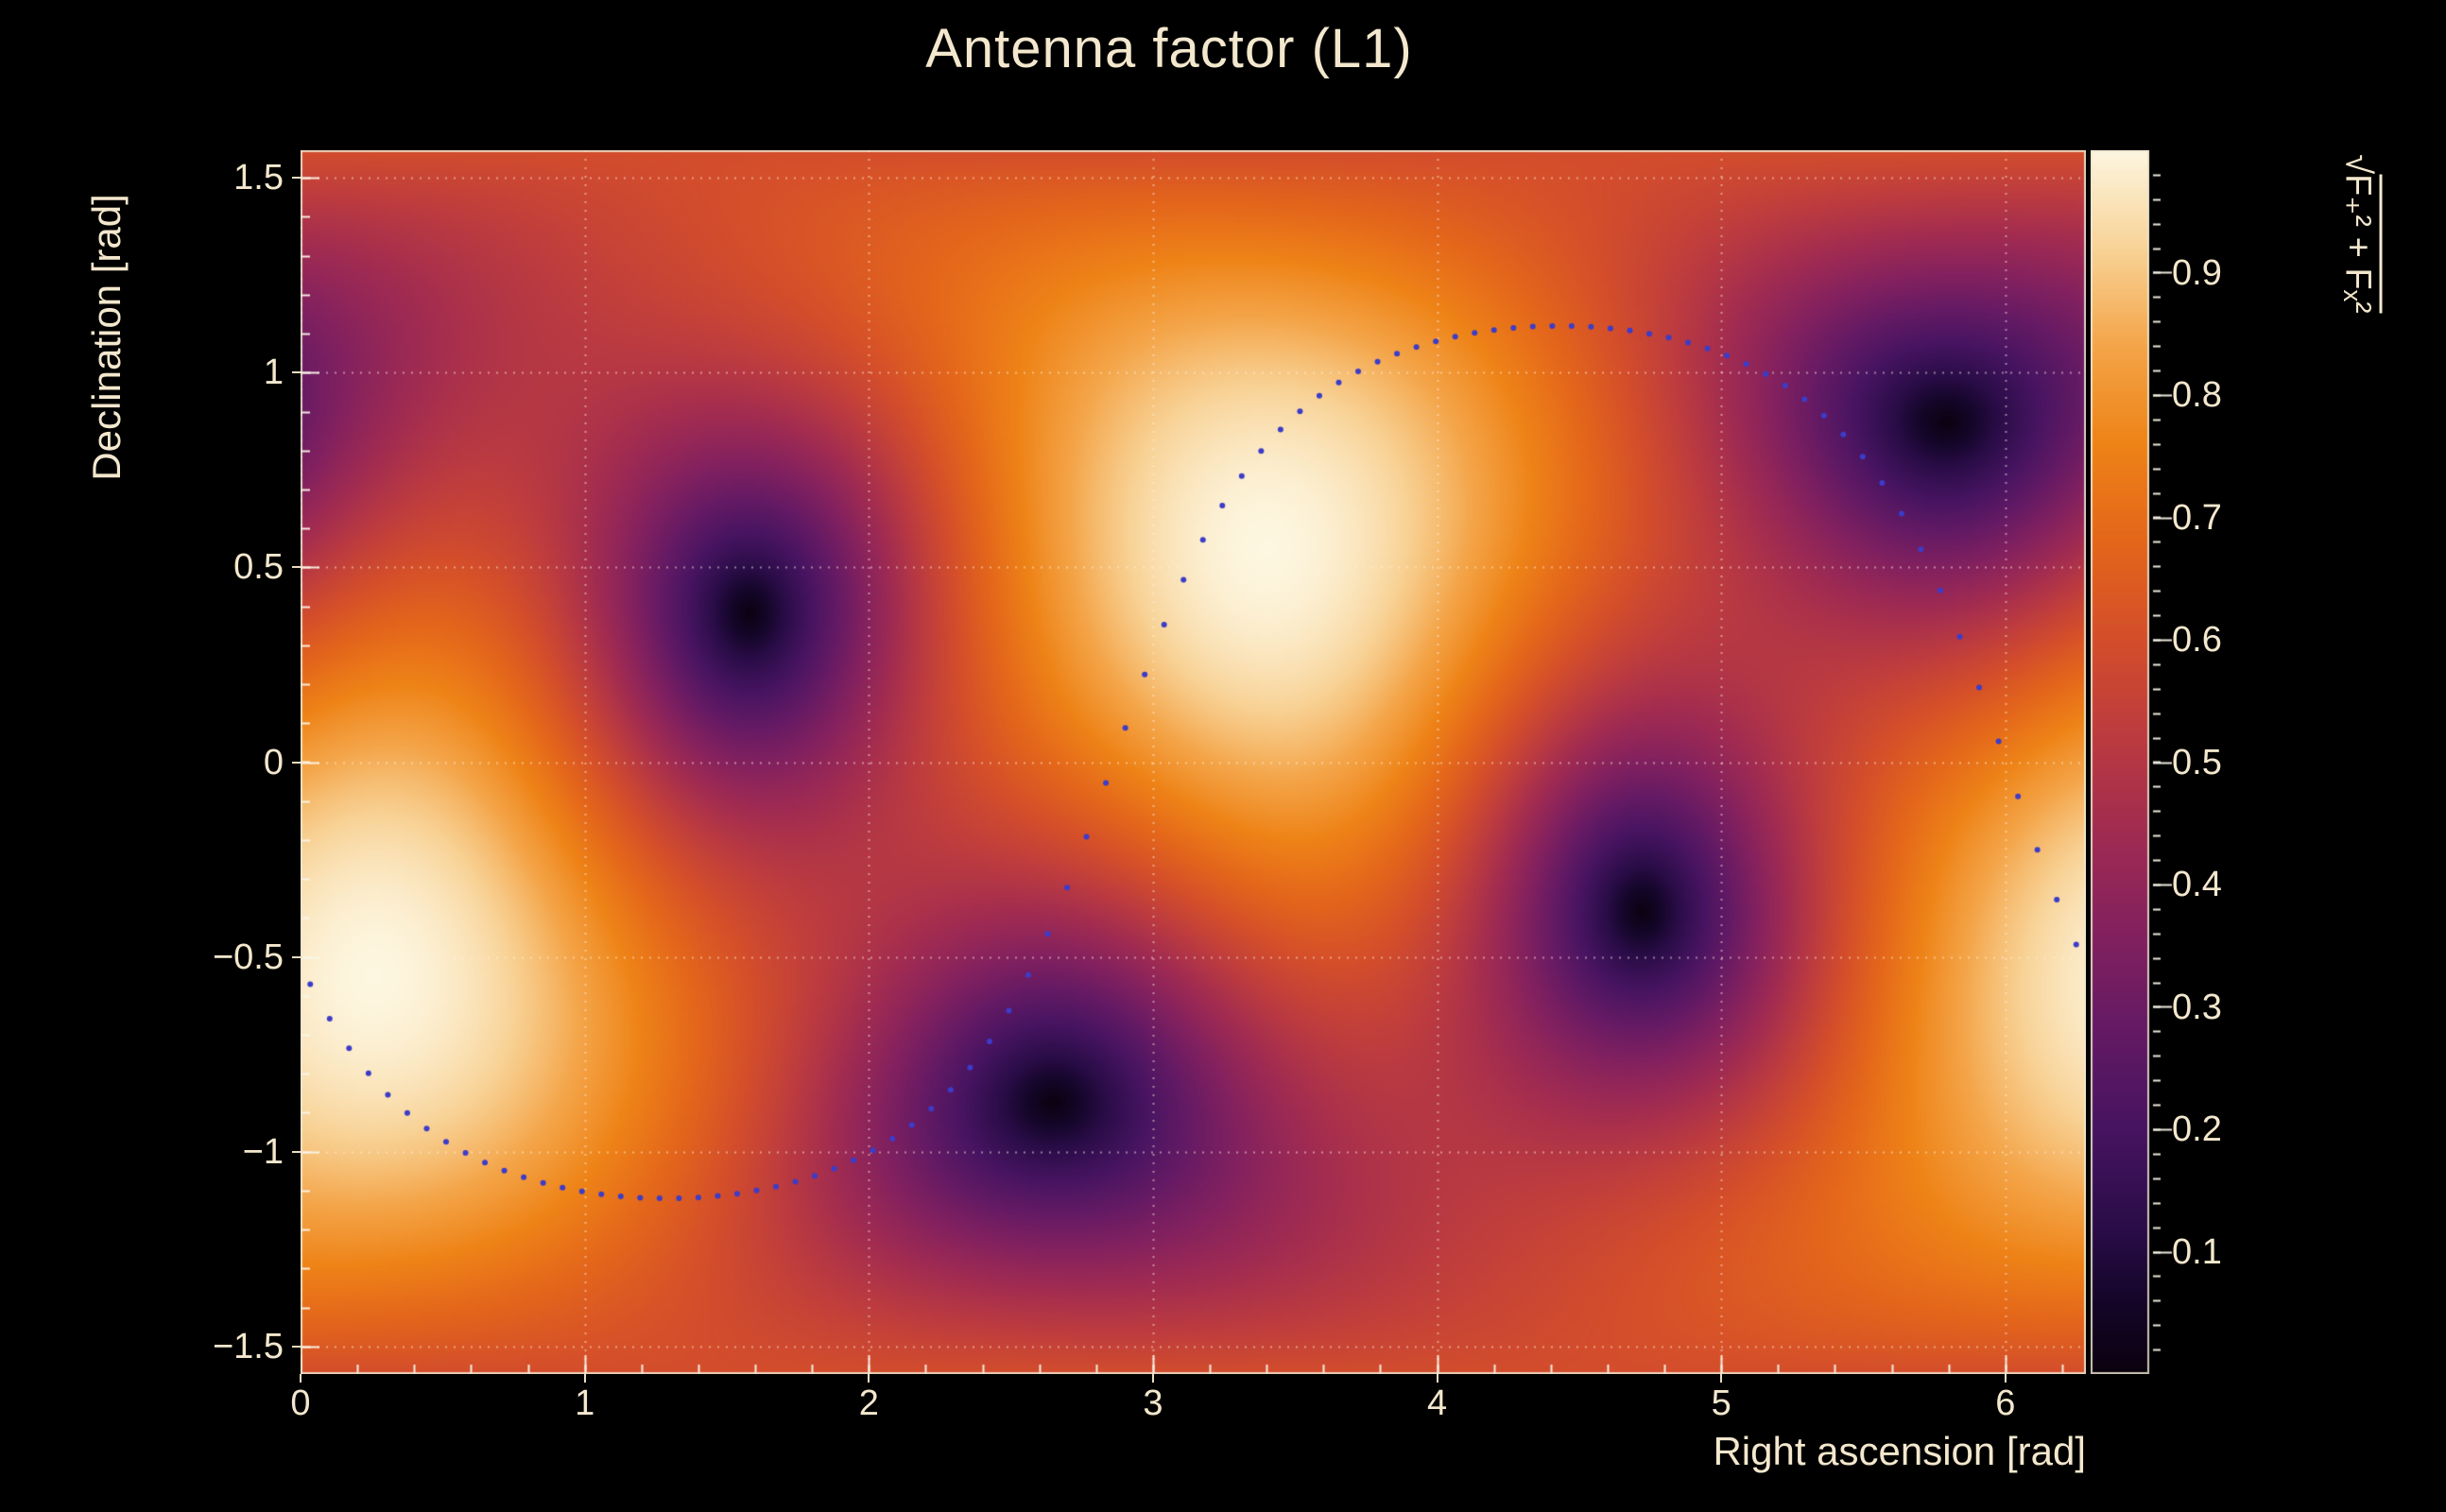 The height and width of the screenshot is (1512, 2446). I want to click on chart-title: Antenna factor (L1), so click(1169, 48).